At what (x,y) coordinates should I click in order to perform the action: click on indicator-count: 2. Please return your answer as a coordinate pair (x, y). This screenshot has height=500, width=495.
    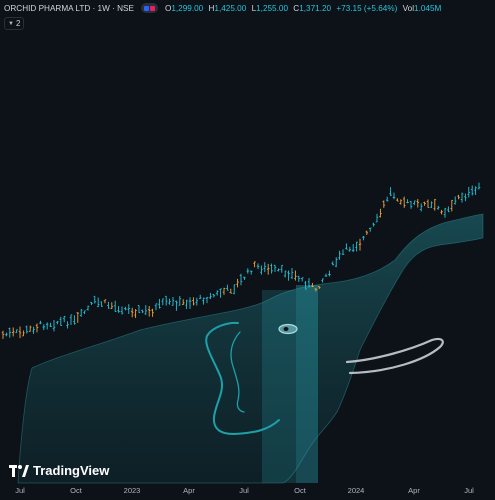
    Looking at the image, I should click on (18, 23).